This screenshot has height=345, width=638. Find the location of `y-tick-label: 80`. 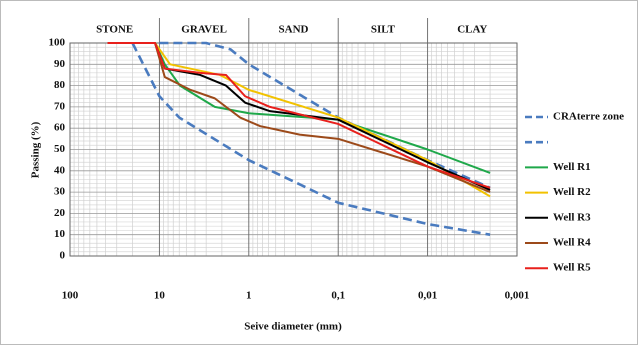

y-tick-label: 80 is located at coordinates (60, 85).